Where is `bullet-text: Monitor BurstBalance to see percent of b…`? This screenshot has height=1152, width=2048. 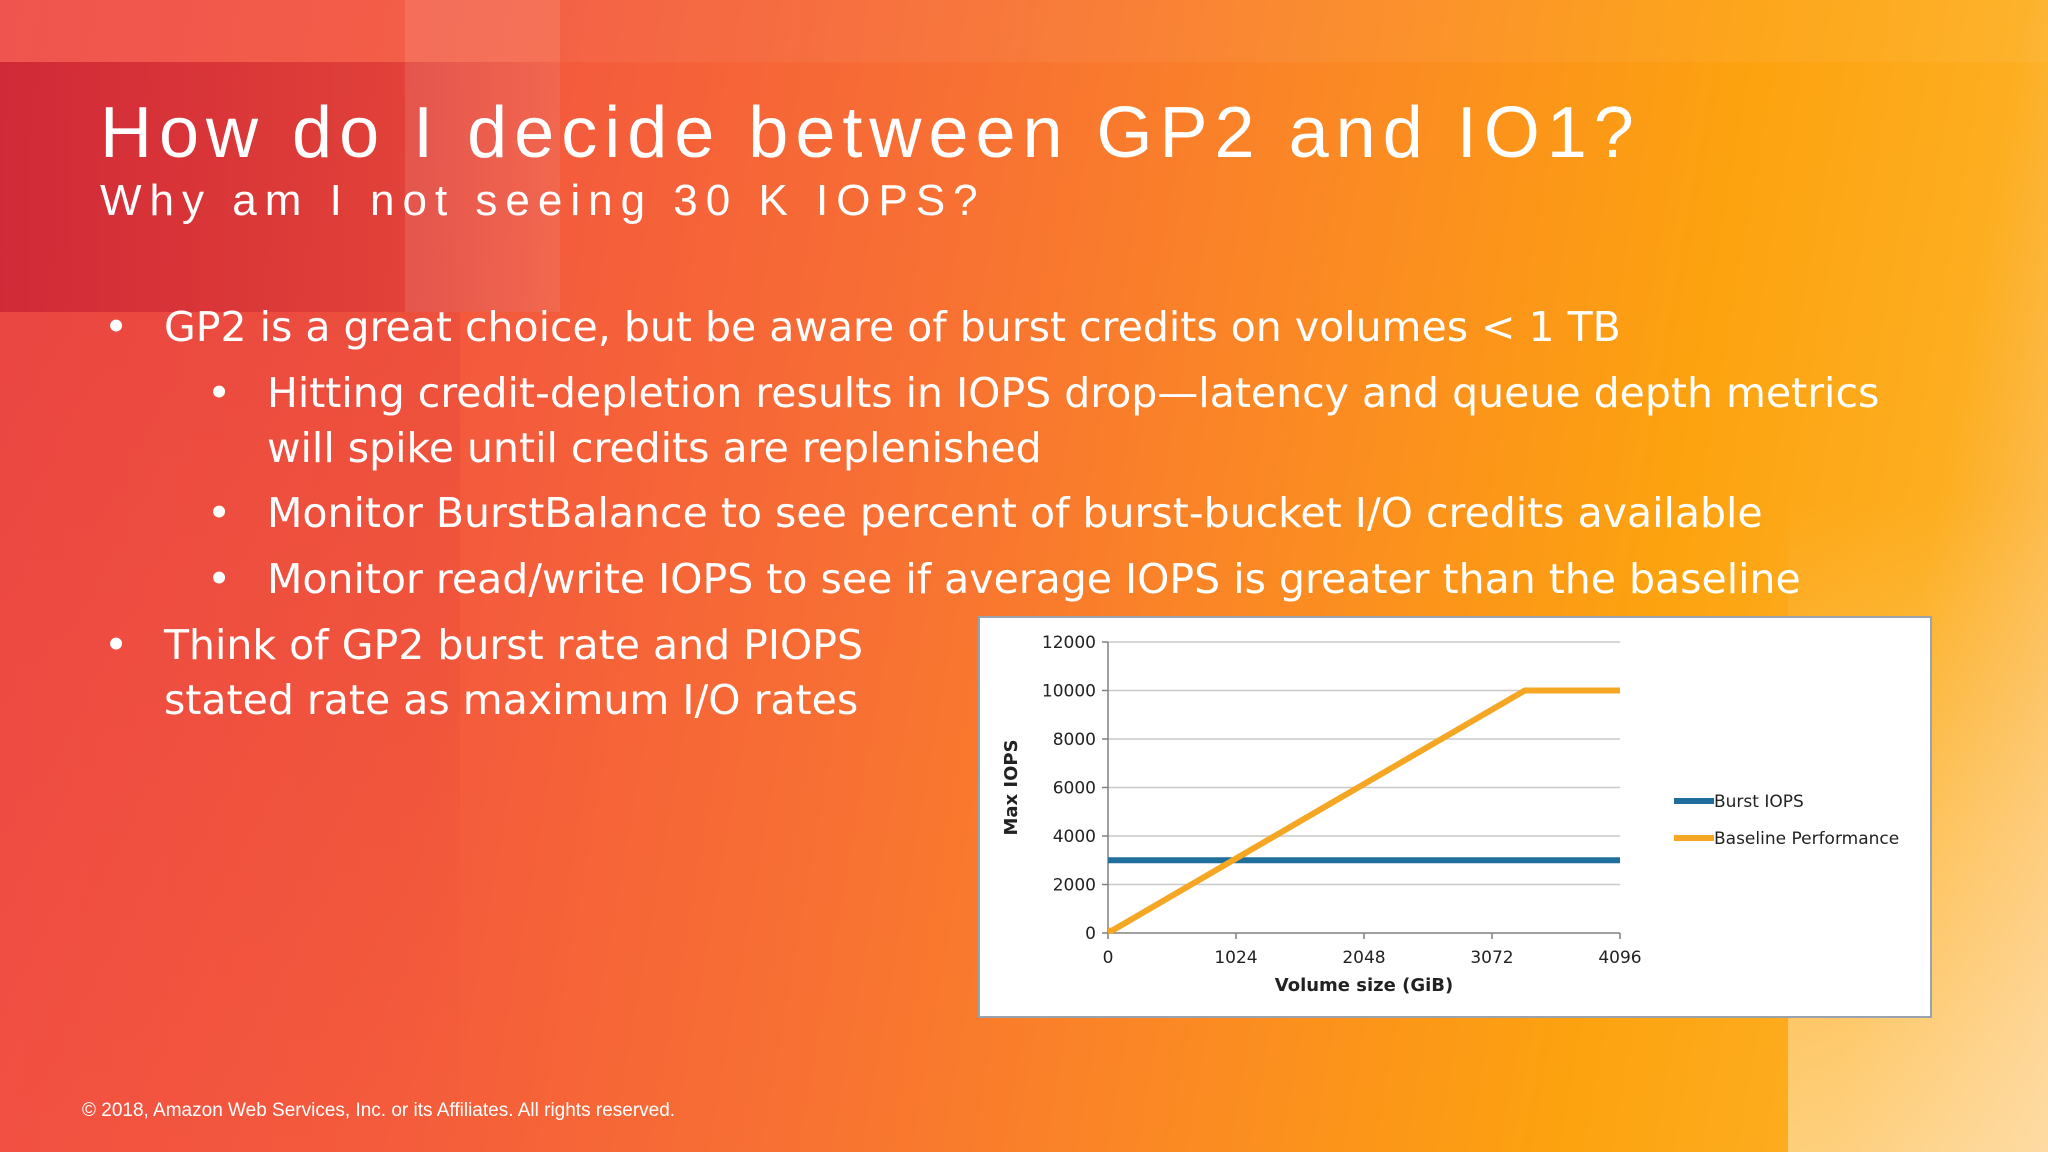 bullet-text: Monitor BurstBalance to see percent of b… is located at coordinates (1015, 513).